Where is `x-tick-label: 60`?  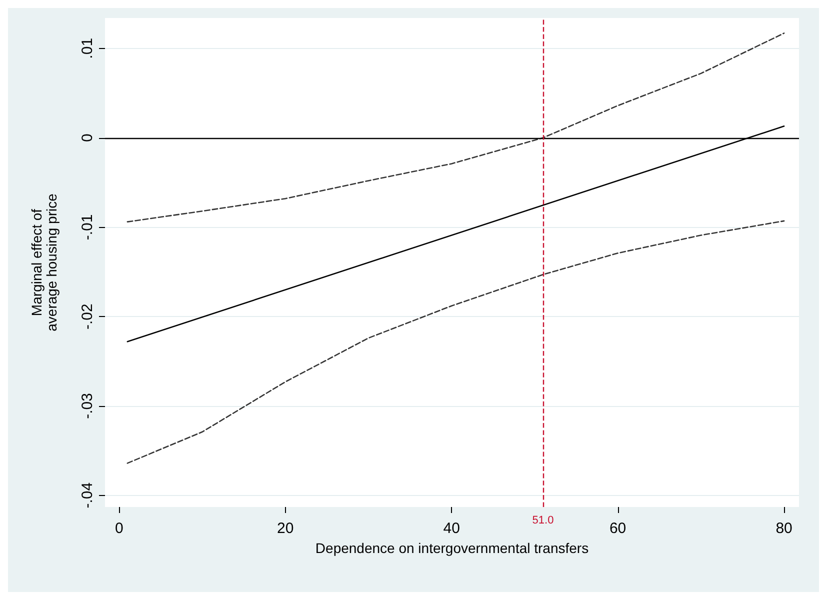
x-tick-label: 60 is located at coordinates (617, 528).